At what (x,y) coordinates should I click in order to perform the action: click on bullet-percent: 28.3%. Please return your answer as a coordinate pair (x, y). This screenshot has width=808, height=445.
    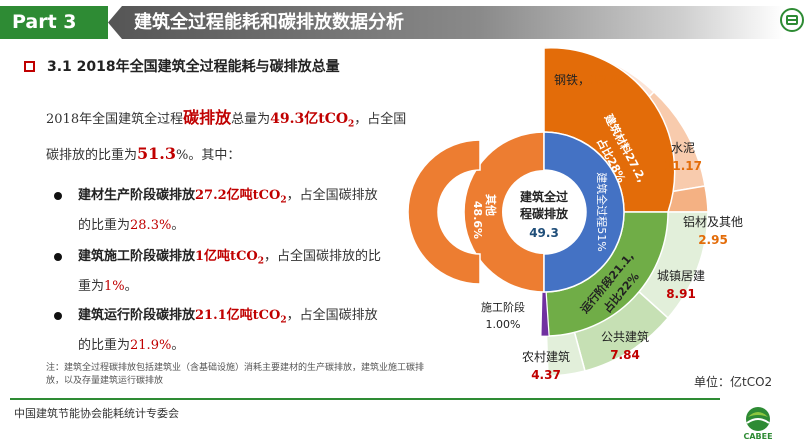
    Looking at the image, I should click on (151, 225).